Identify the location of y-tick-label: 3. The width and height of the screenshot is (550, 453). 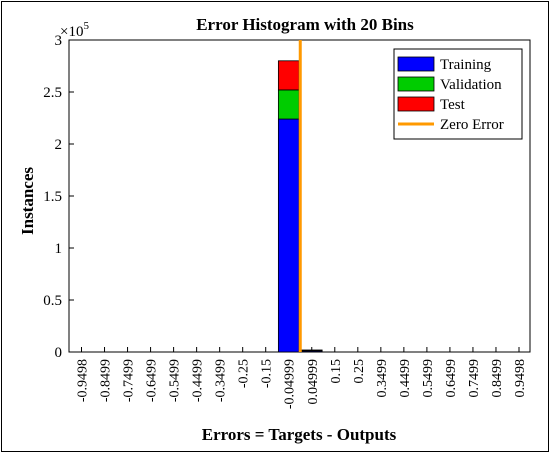
(59, 41).